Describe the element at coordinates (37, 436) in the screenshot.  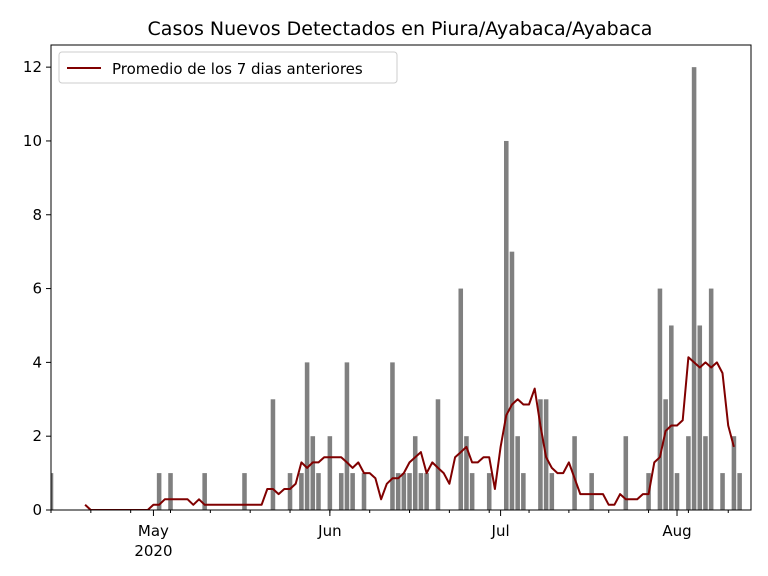
I see `y-tick-label: 2` at that location.